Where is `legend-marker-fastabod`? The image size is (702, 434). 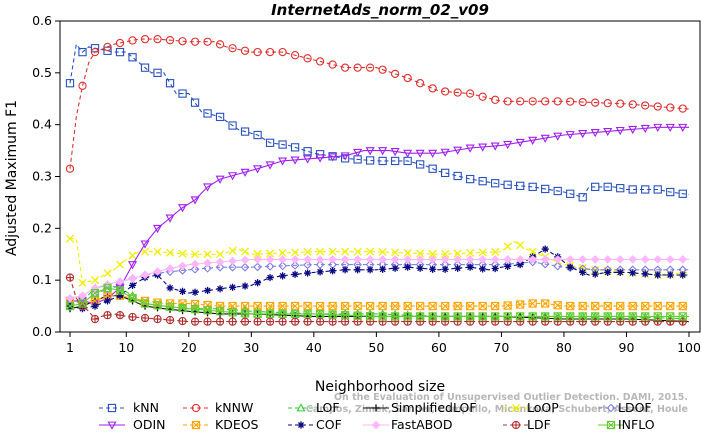
legend-marker-fastabod is located at coordinates (376, 425).